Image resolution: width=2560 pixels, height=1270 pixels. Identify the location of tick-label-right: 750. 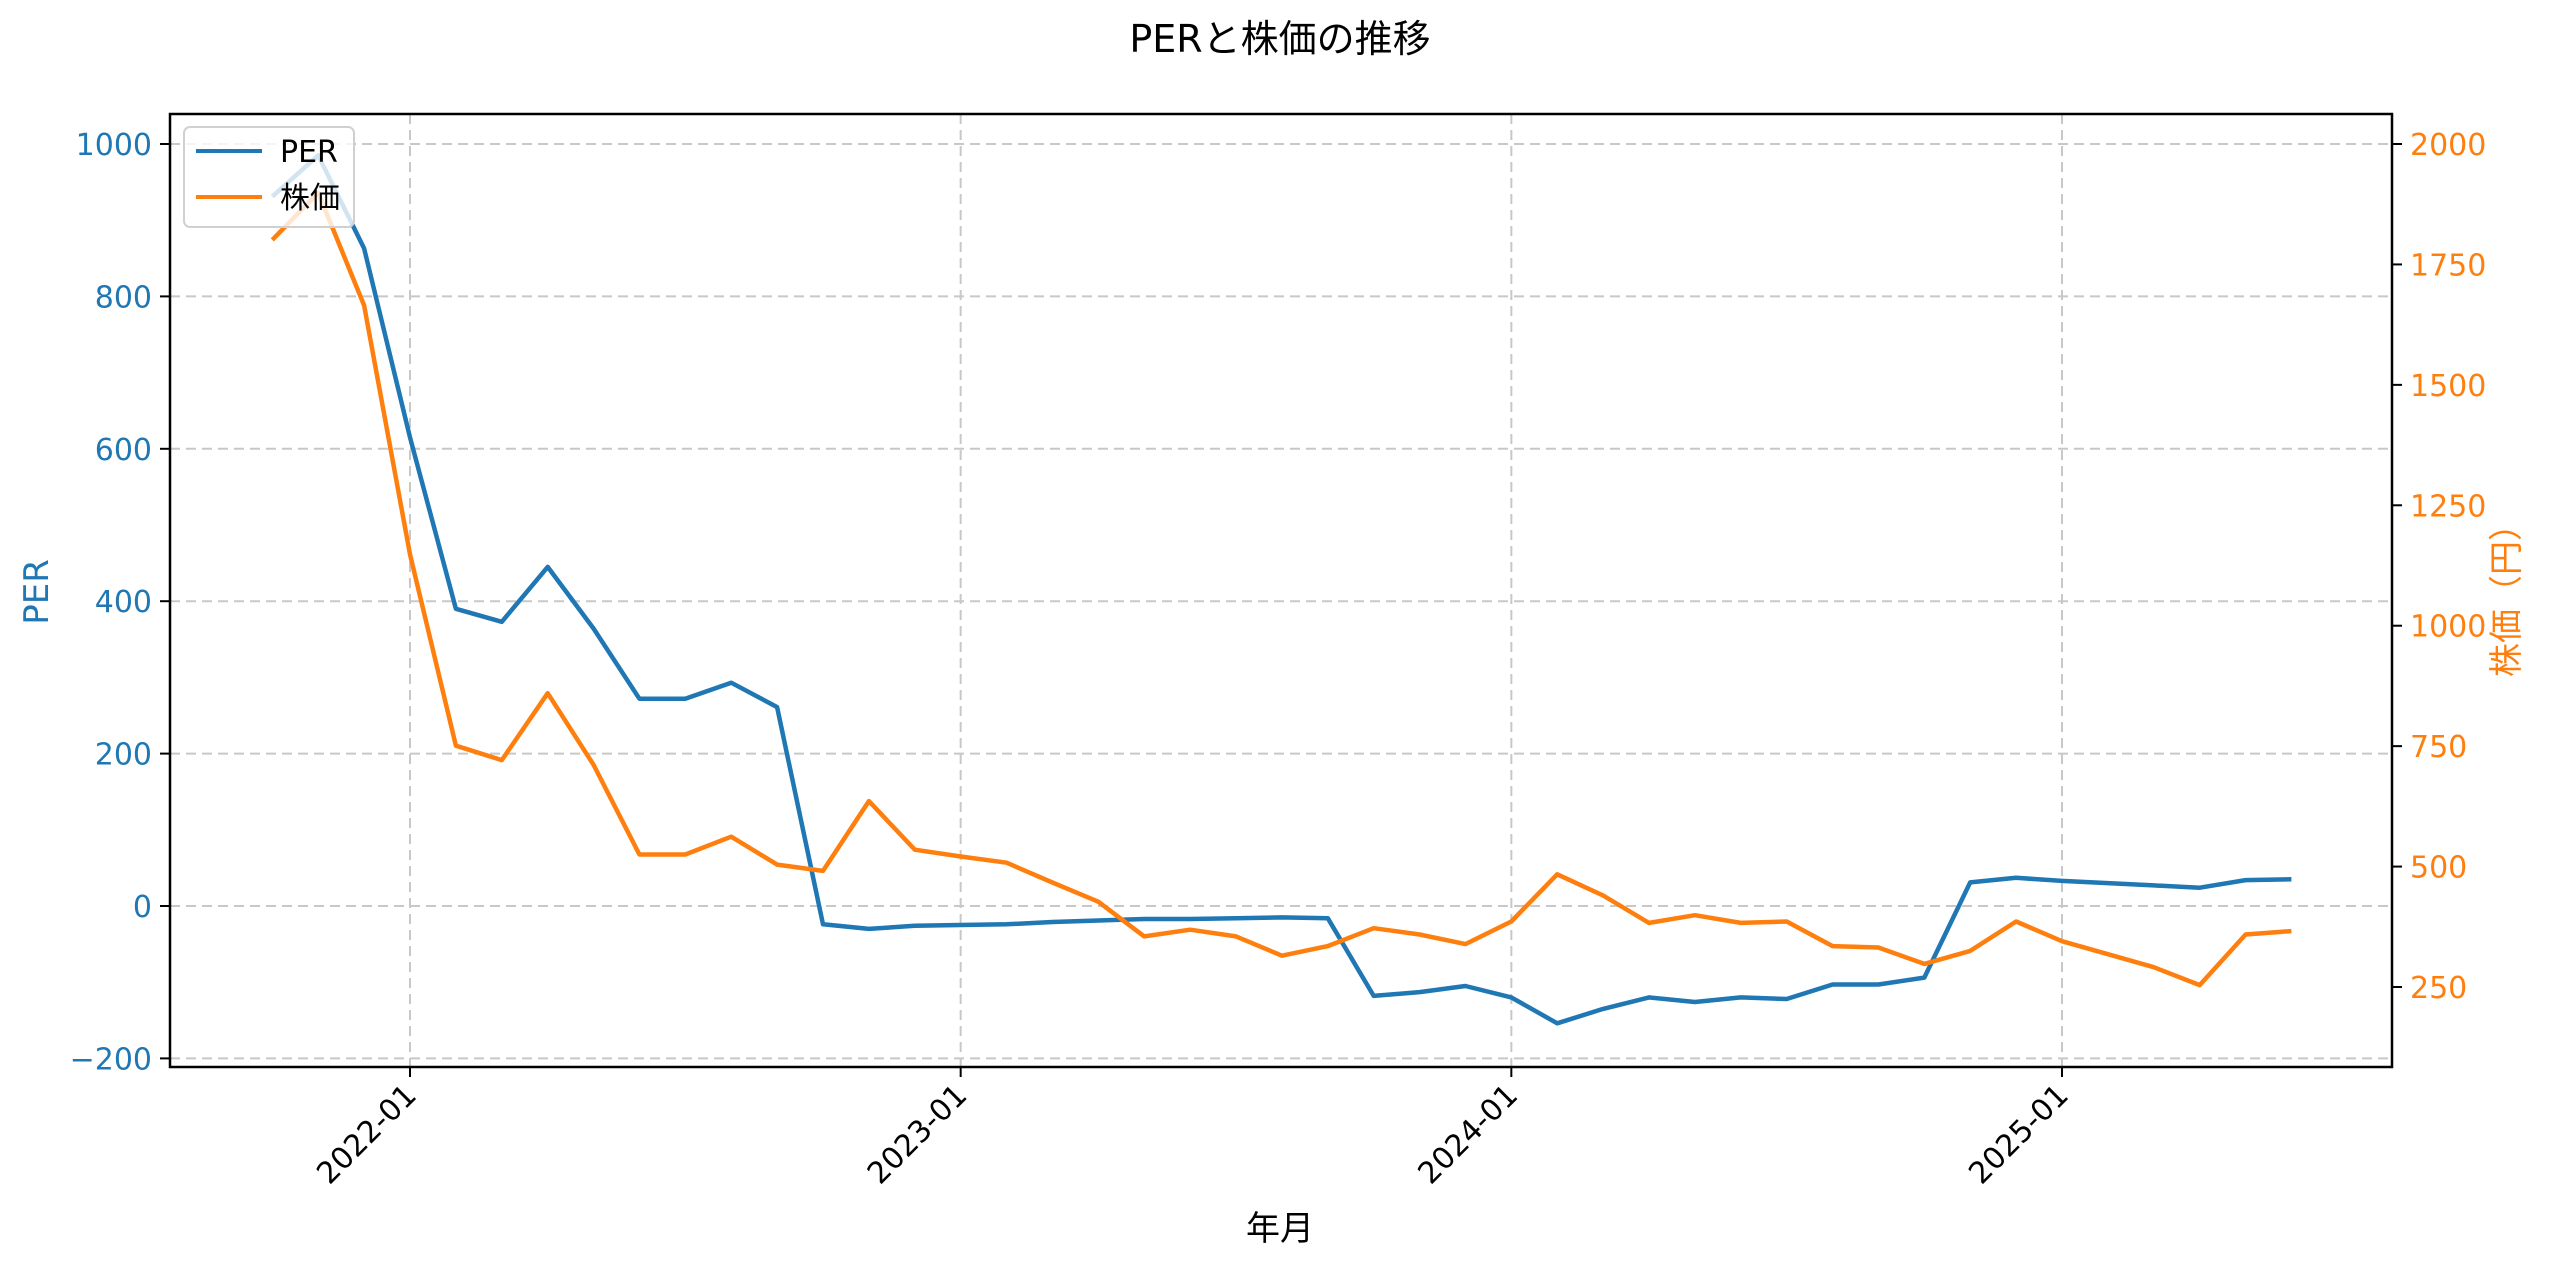
(2438, 747).